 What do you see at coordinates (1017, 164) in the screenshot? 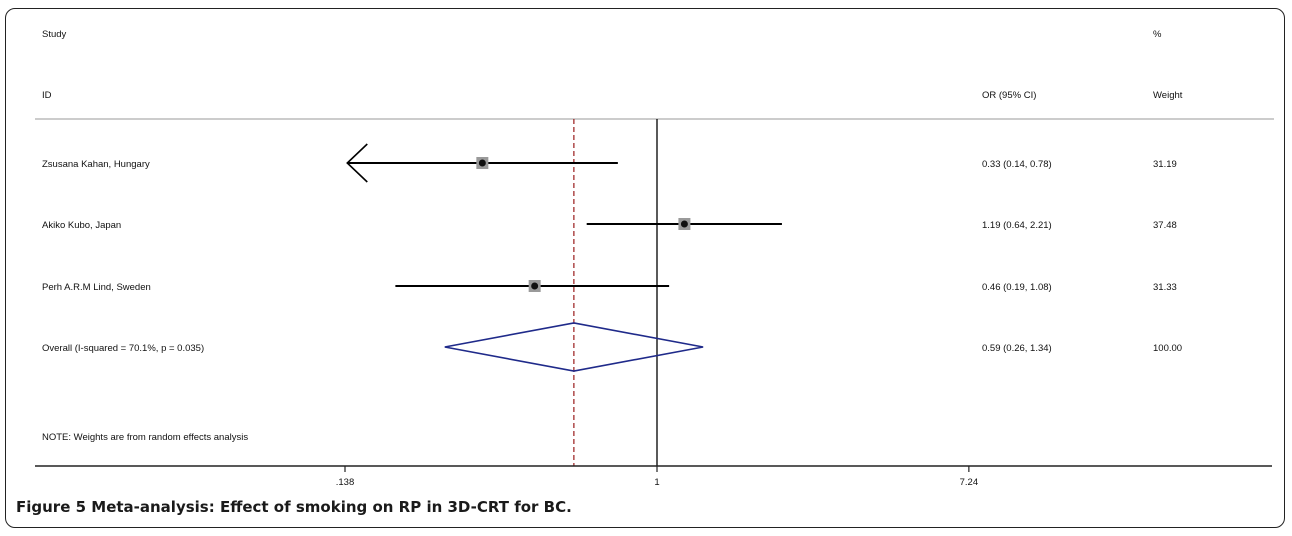
I see `study-ci-text: 0.33 (0.14, 0.78)` at bounding box center [1017, 164].